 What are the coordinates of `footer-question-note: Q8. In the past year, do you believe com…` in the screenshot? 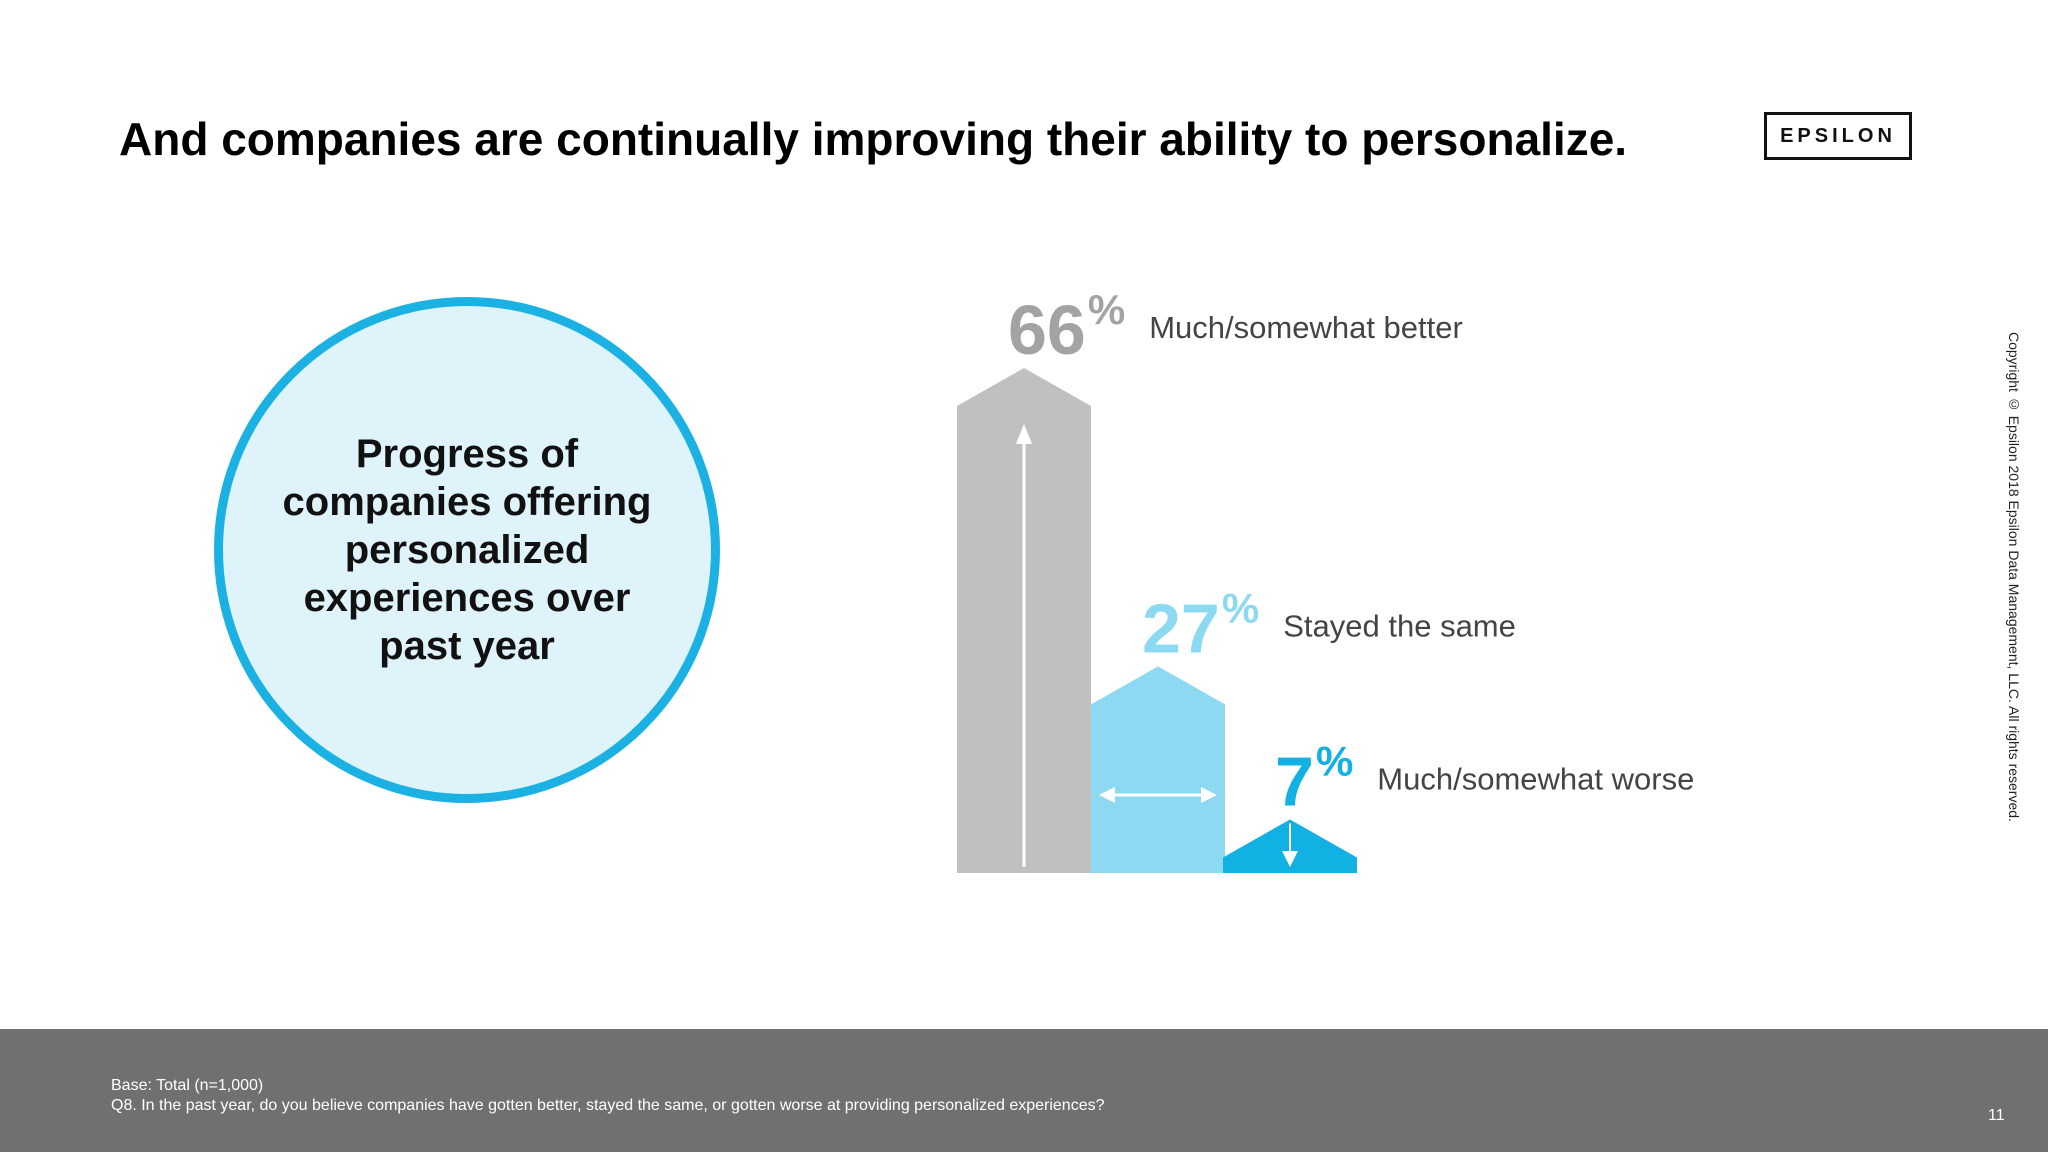 It's located at (608, 1105).